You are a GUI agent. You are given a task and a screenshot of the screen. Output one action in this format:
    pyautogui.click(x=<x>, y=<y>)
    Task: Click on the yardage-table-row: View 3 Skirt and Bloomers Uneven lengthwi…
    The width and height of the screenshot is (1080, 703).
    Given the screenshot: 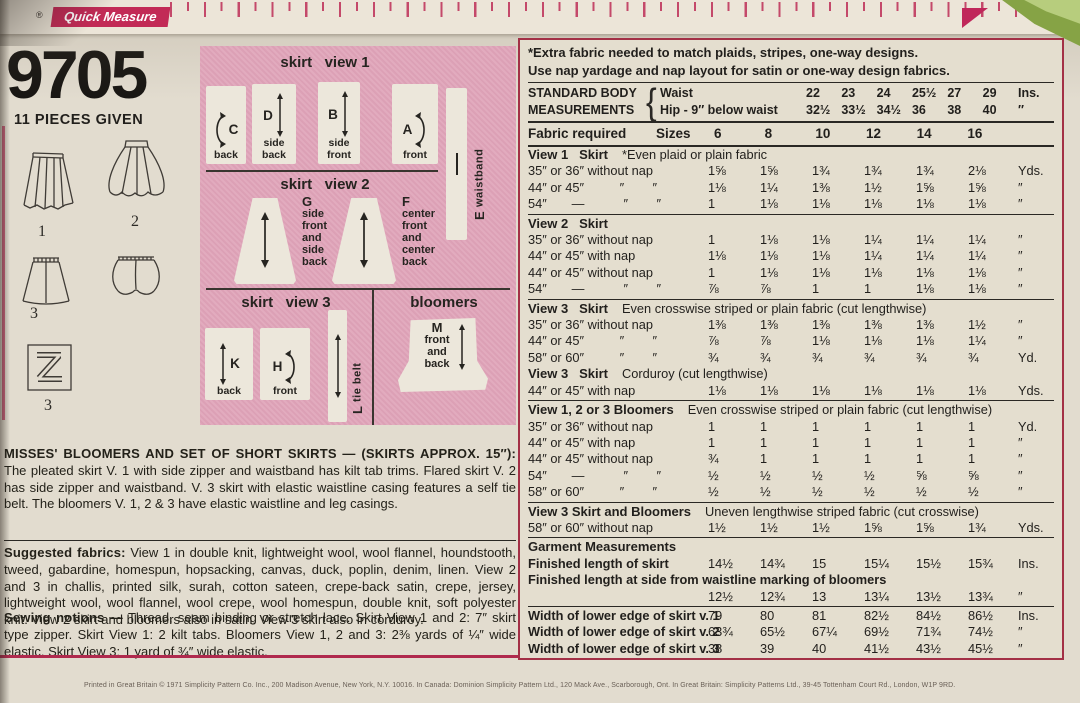 What is the action you would take?
    pyautogui.click(x=791, y=510)
    